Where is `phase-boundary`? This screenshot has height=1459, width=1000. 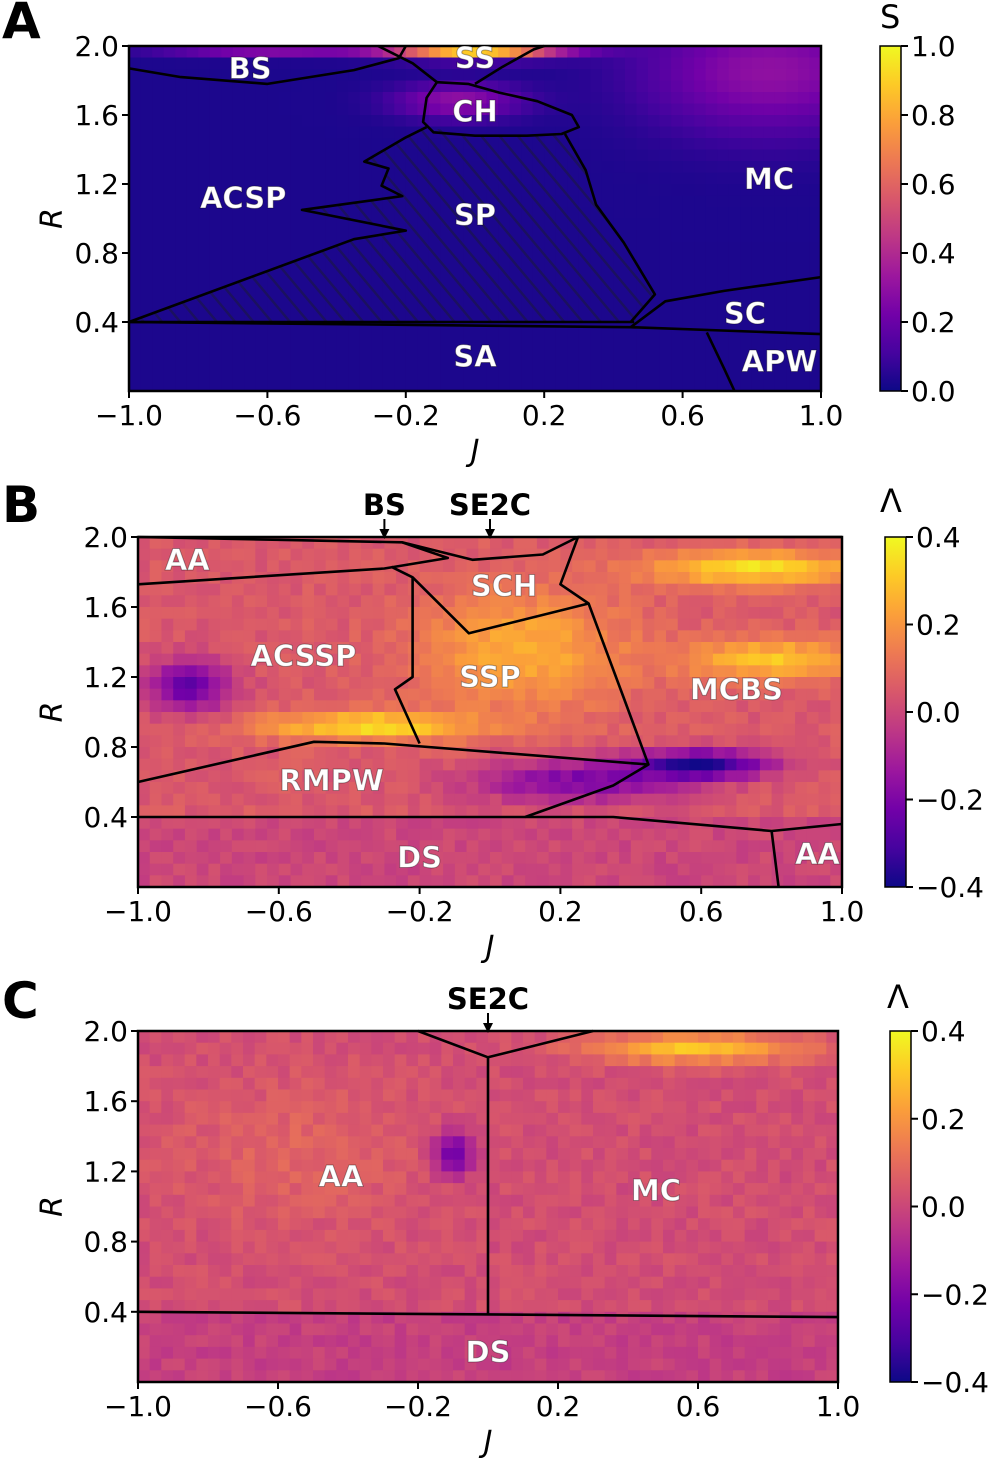 phase-boundary is located at coordinates (501, 108).